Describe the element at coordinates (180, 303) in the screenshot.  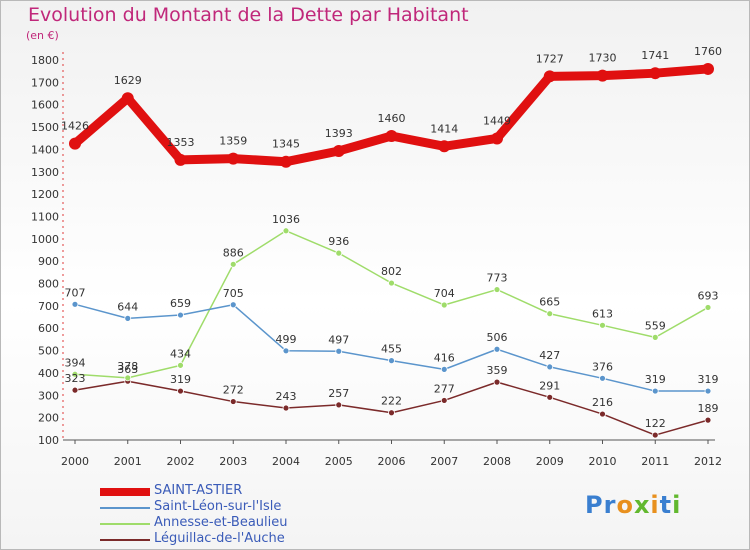
I see `data-label: 659` at that location.